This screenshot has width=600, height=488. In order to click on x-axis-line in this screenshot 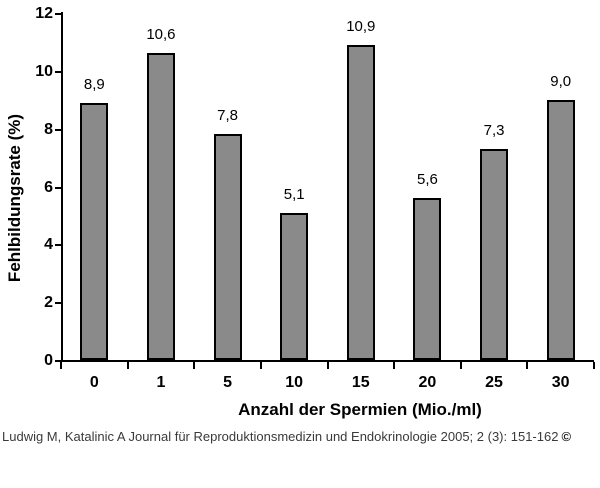, I will do `click(327, 361)`.